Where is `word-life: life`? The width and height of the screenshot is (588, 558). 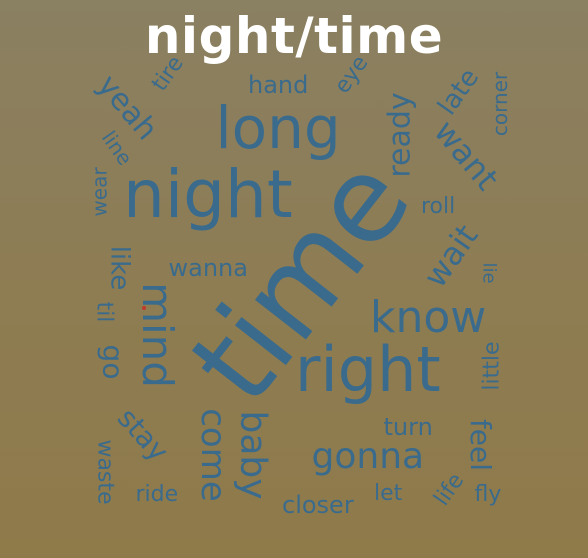
word-life: life is located at coordinates (449, 489).